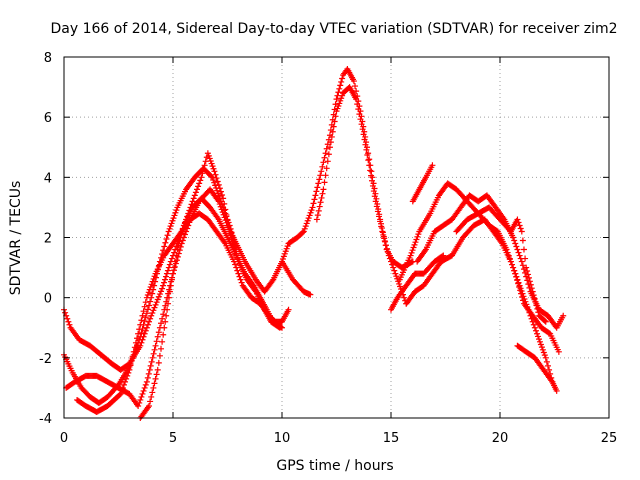 The height and width of the screenshot is (480, 640). I want to click on y-axis-label: SDTVAR / TECUs, so click(16, 238).